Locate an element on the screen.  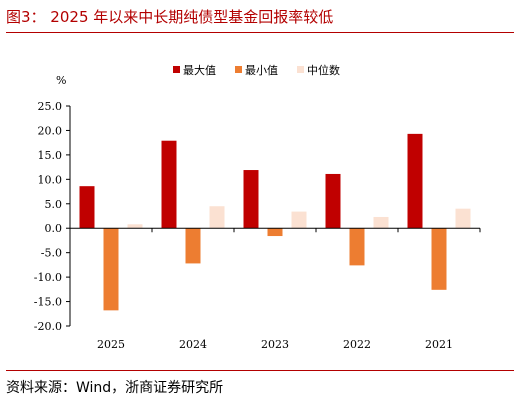
title-bar: 图3： 2025 年以来中长期纯债型基金回报率较低 is located at coordinates (260, 18).